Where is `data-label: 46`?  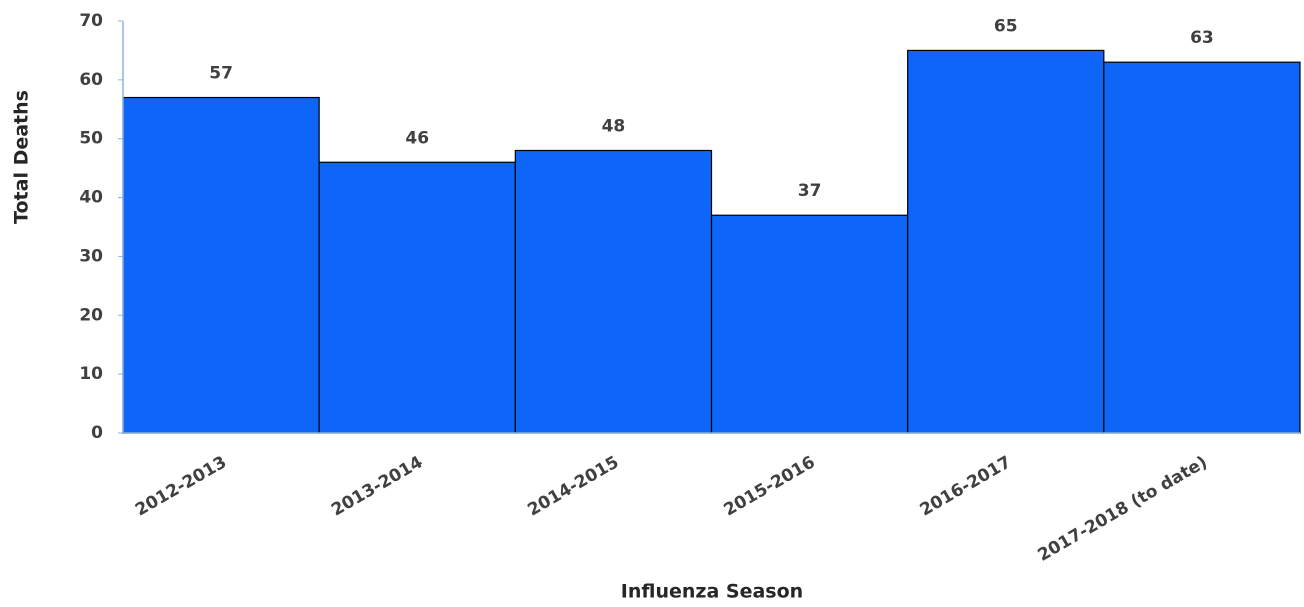 data-label: 46 is located at coordinates (417, 138).